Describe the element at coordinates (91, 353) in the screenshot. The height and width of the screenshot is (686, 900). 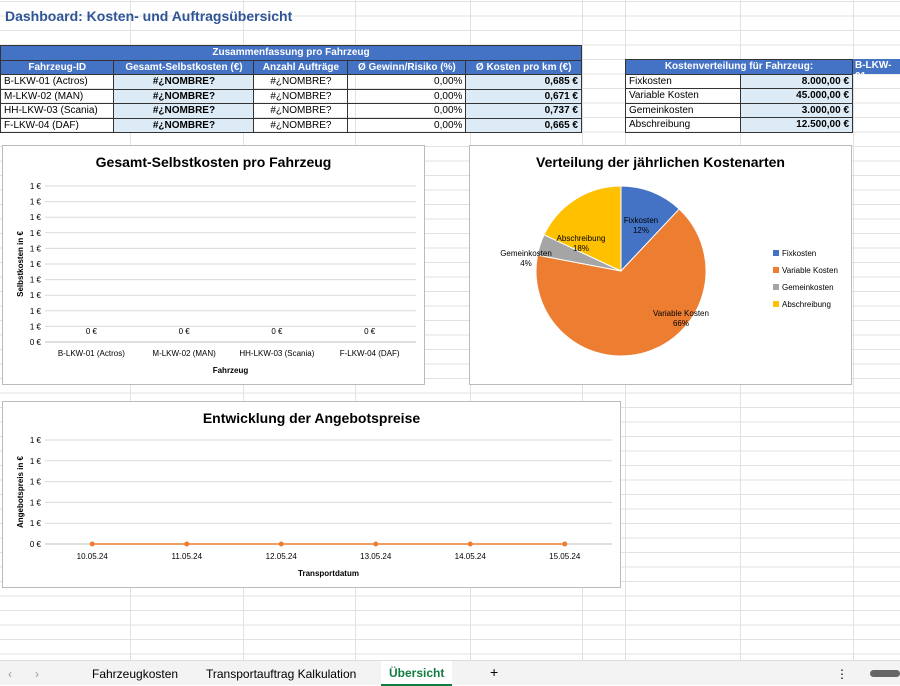
I see `x-tick-label: B-LKW-01 (Actros)` at that location.